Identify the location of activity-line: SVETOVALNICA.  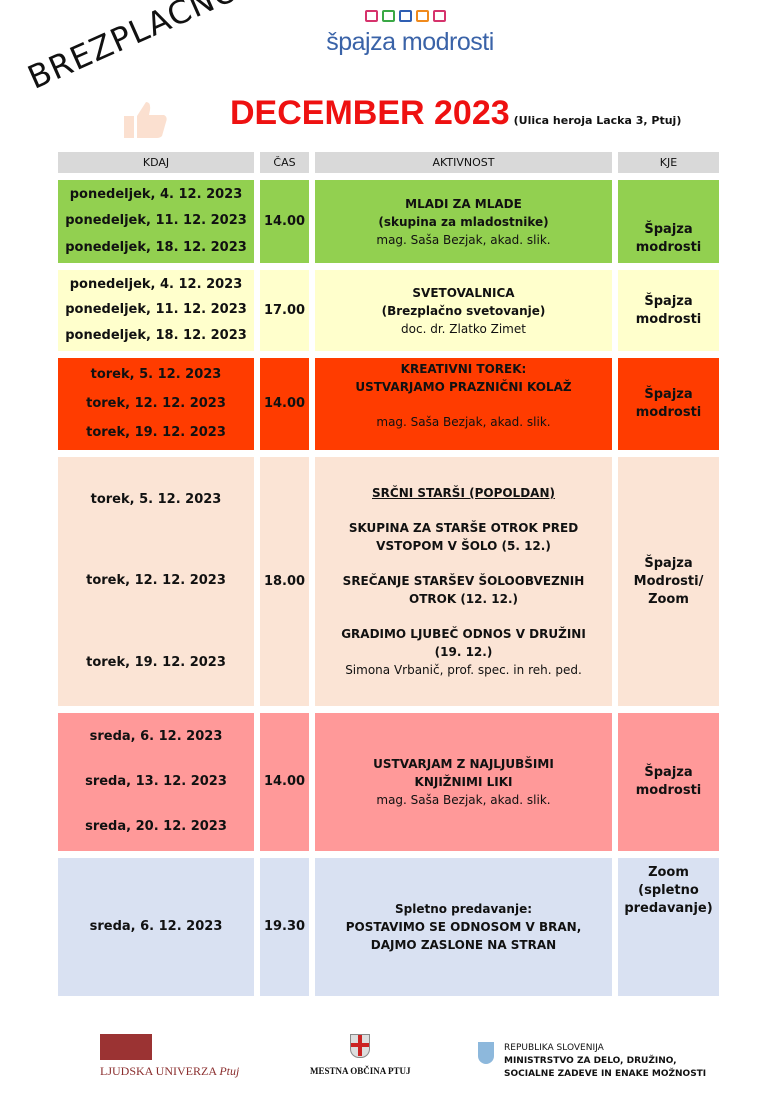
(463, 292).